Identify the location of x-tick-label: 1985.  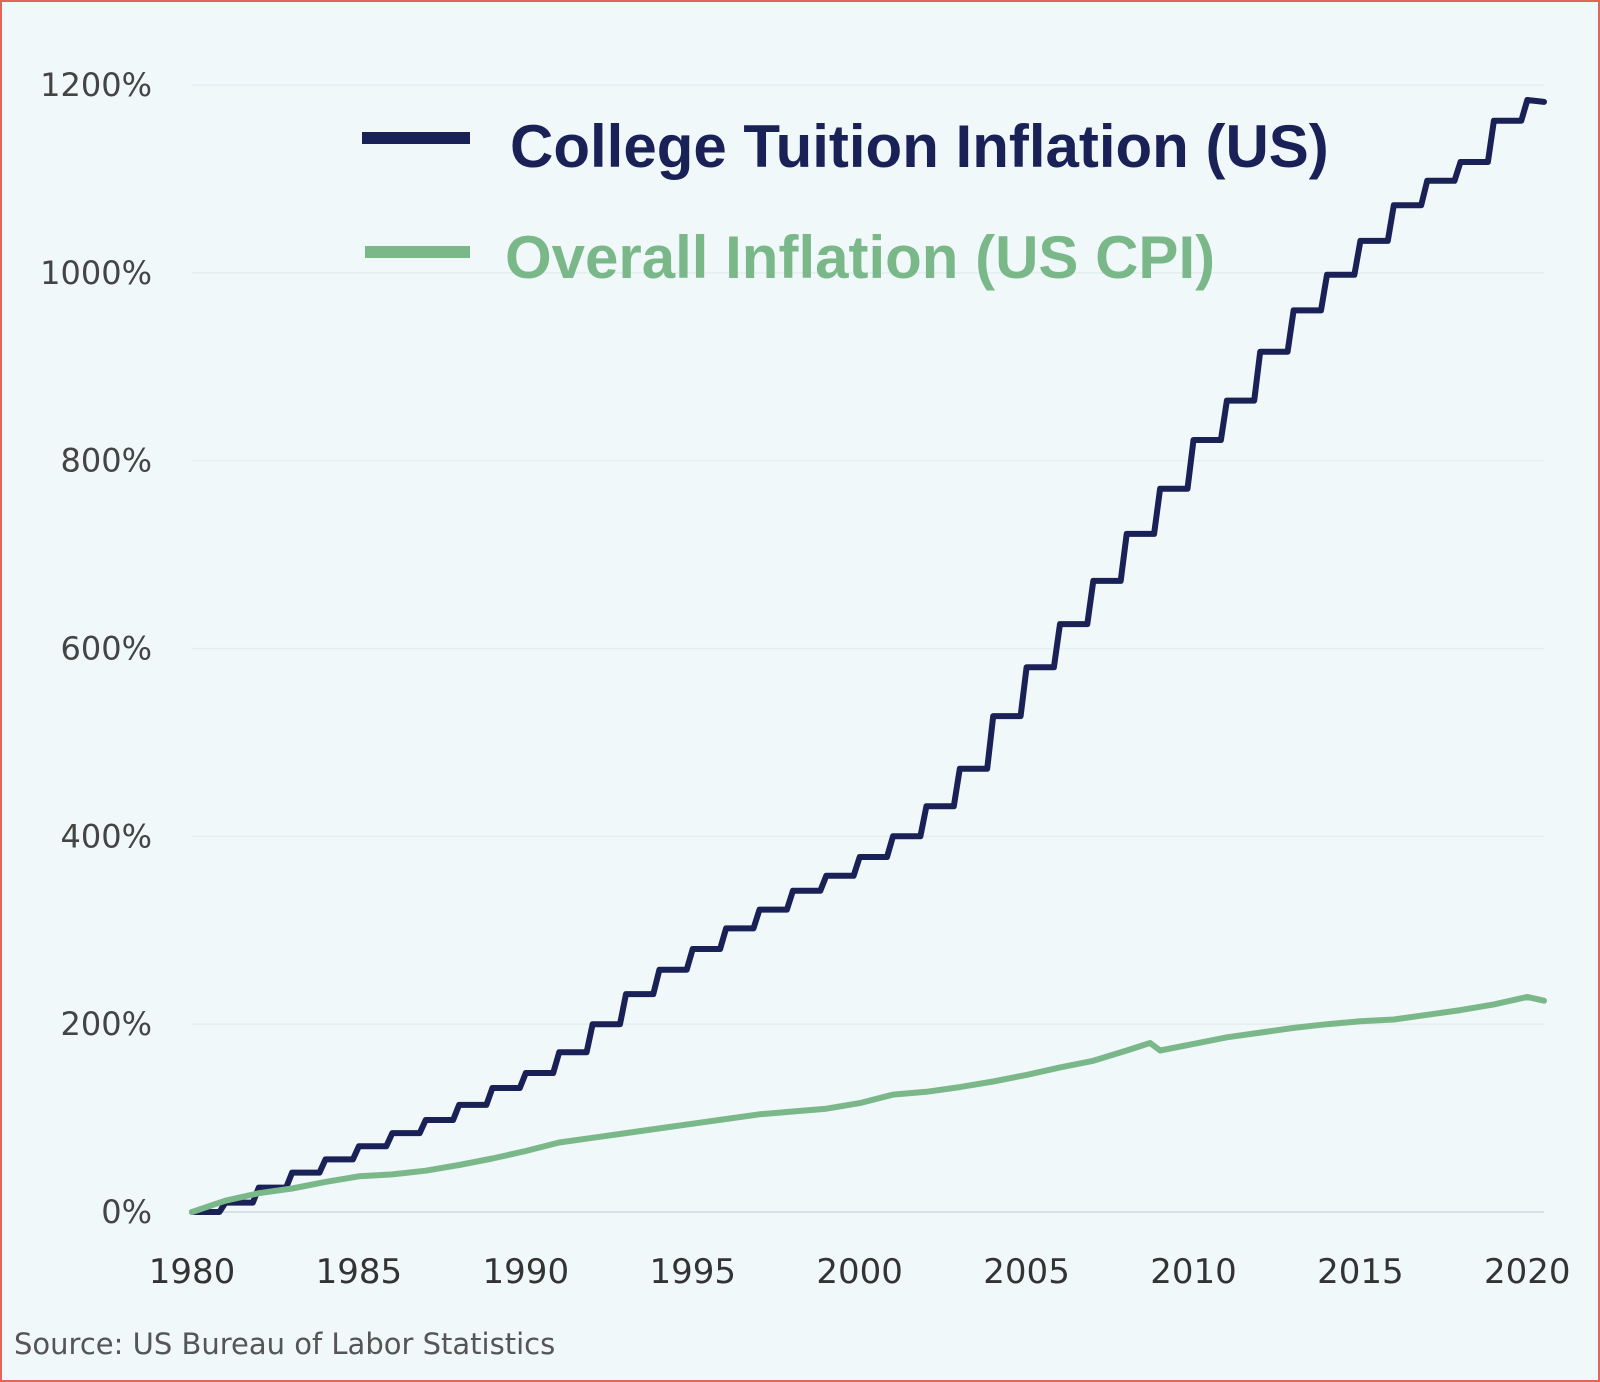
(359, 1272).